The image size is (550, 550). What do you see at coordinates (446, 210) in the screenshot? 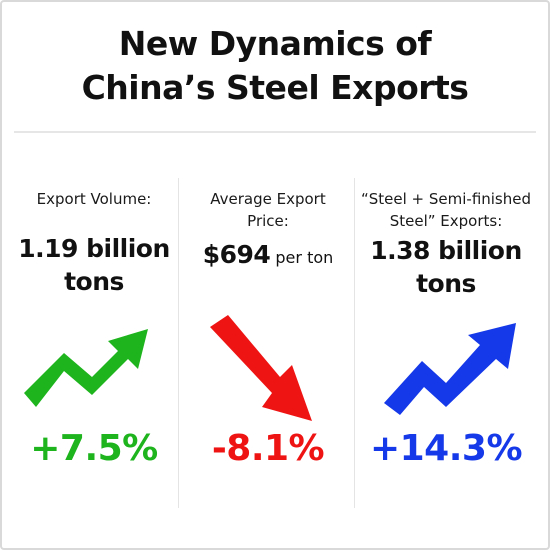
I see `metric-label: “Steel + Semi-finished Steel” Exports:` at bounding box center [446, 210].